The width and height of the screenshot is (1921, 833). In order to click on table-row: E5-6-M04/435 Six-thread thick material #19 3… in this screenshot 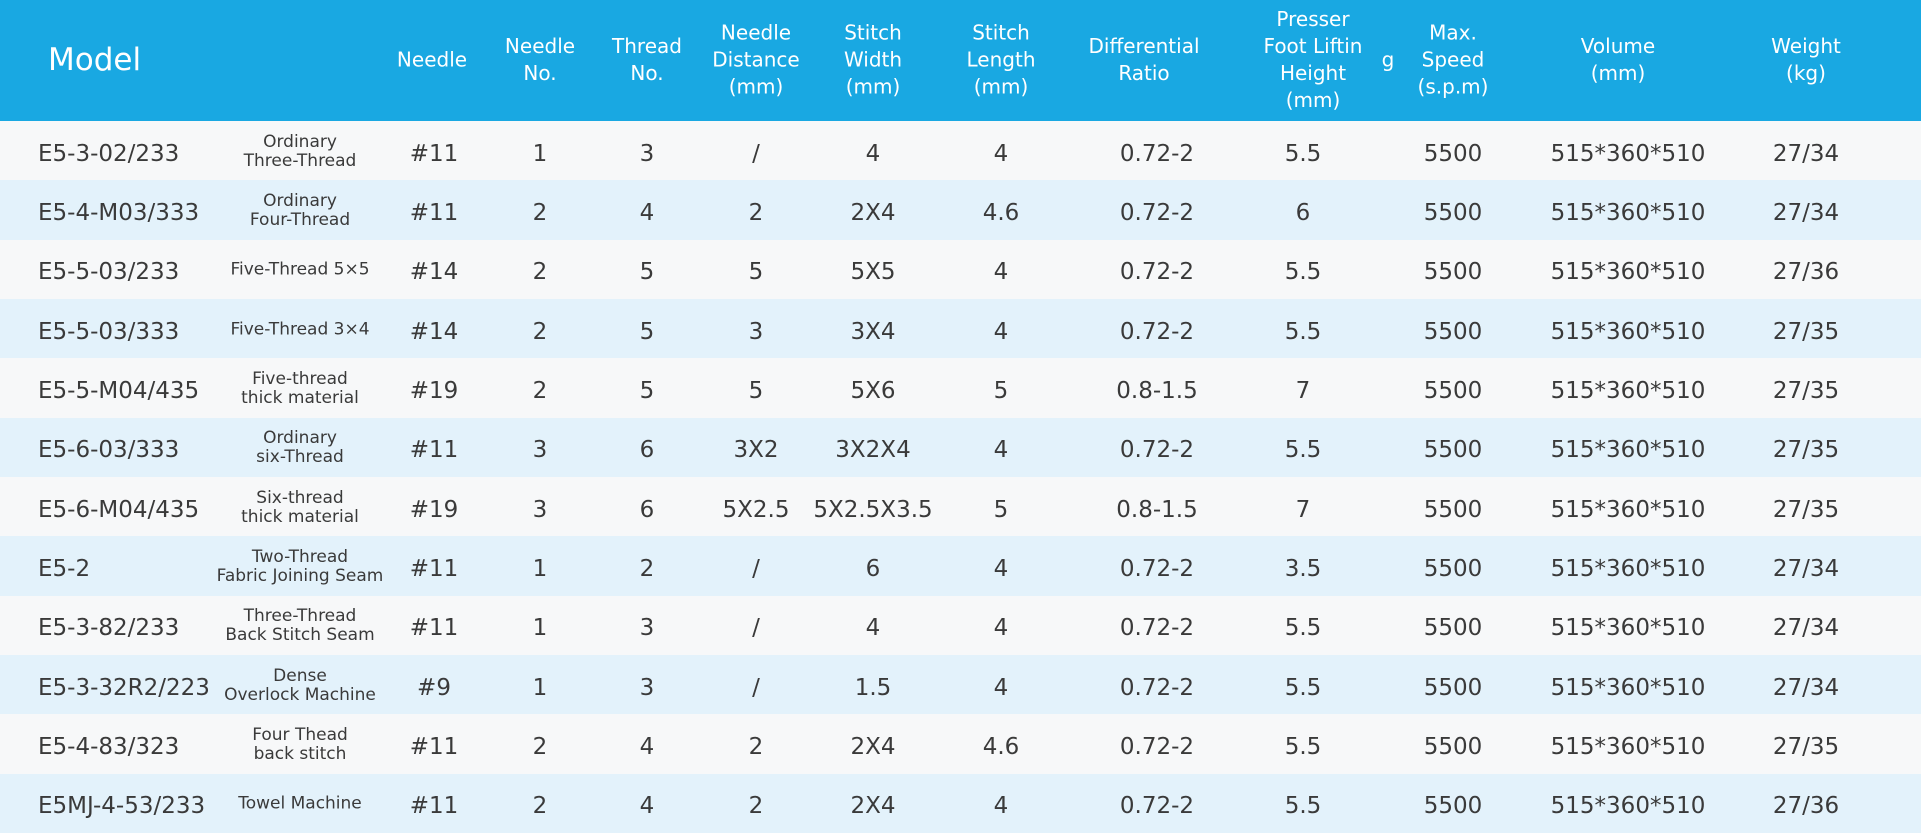, I will do `click(960, 507)`.